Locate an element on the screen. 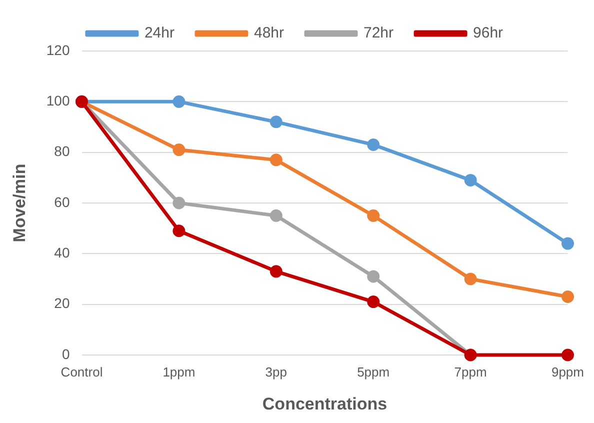 The width and height of the screenshot is (594, 423). x-tick-label: 9ppm is located at coordinates (567, 372).